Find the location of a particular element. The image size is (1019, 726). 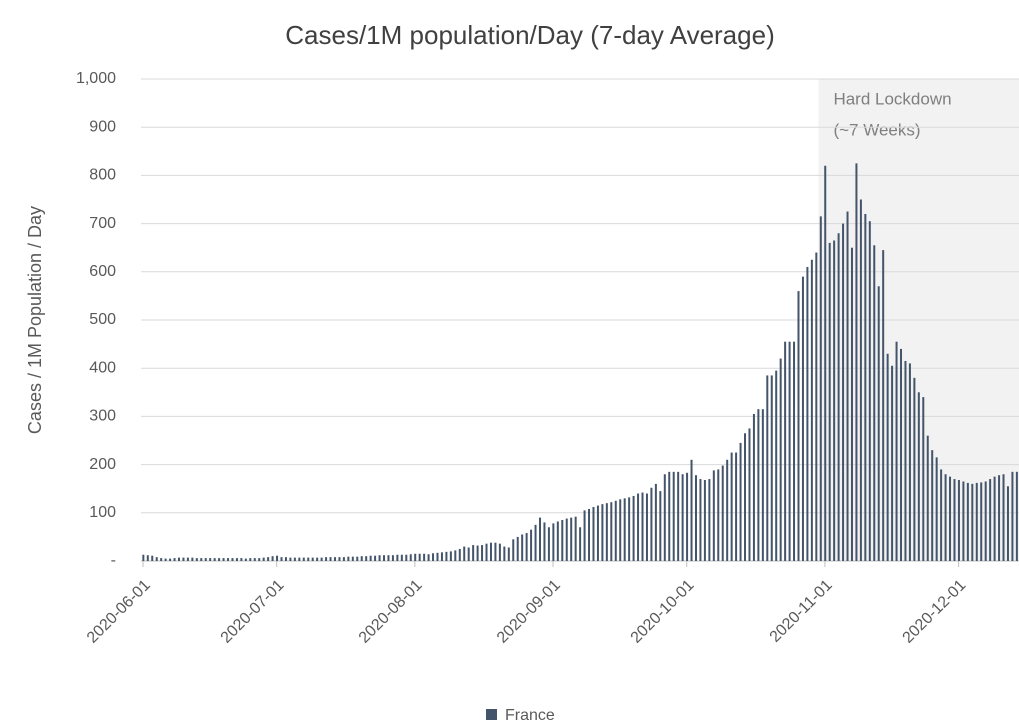

annotation: Hard Lockdown is located at coordinates (892, 98).